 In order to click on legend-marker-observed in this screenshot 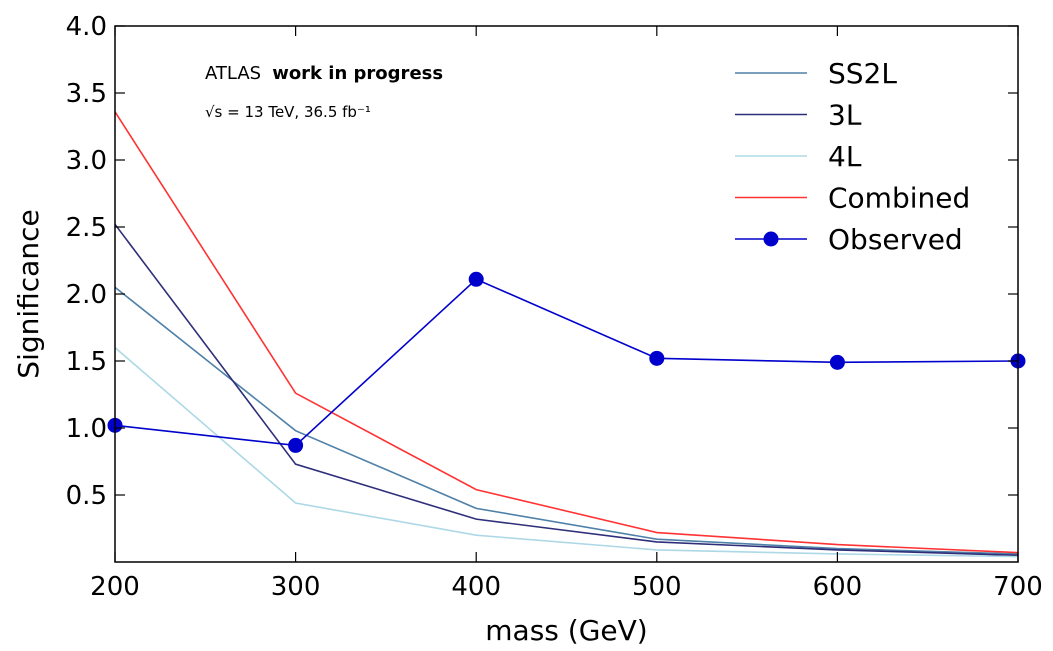, I will do `click(771, 239)`.